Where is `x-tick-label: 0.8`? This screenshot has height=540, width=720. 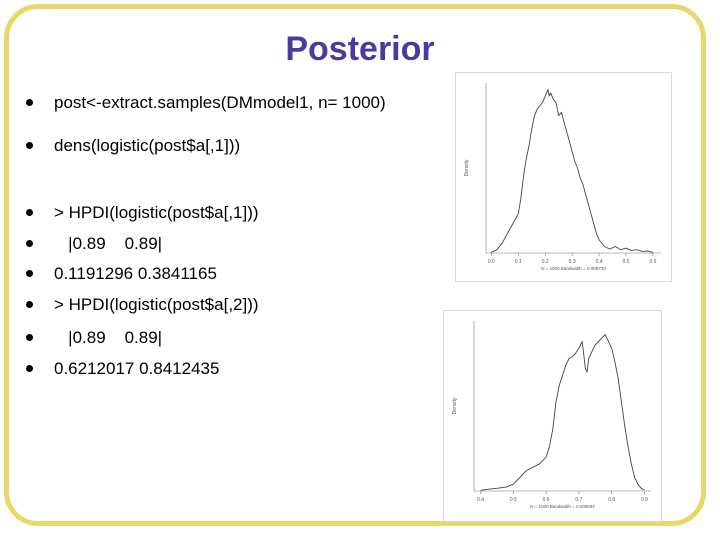 x-tick-label: 0.8 is located at coordinates (611, 500).